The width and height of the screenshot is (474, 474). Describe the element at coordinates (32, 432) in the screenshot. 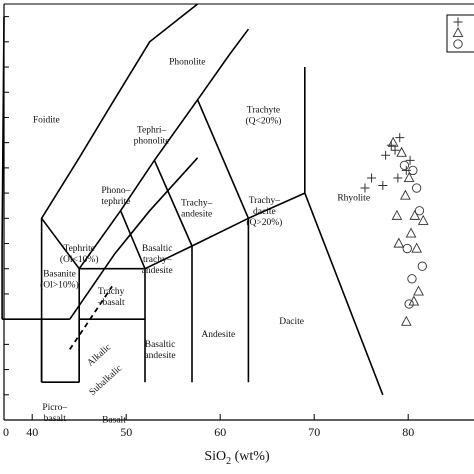

I see `x-tick-label: 40` at that location.